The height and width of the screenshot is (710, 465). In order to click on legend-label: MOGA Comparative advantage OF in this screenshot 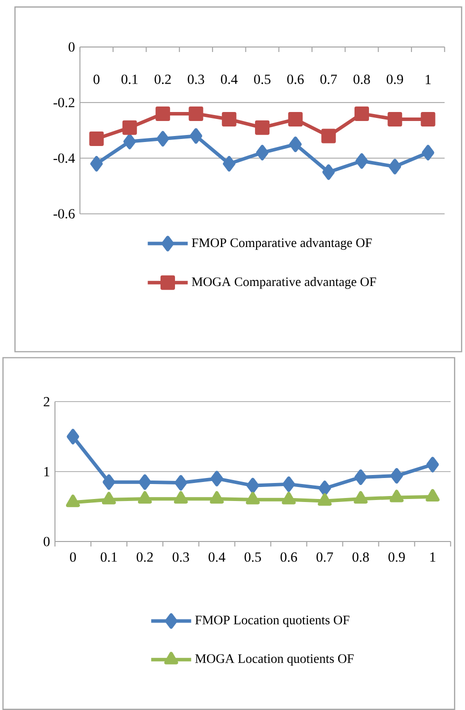, I will do `click(284, 283)`.